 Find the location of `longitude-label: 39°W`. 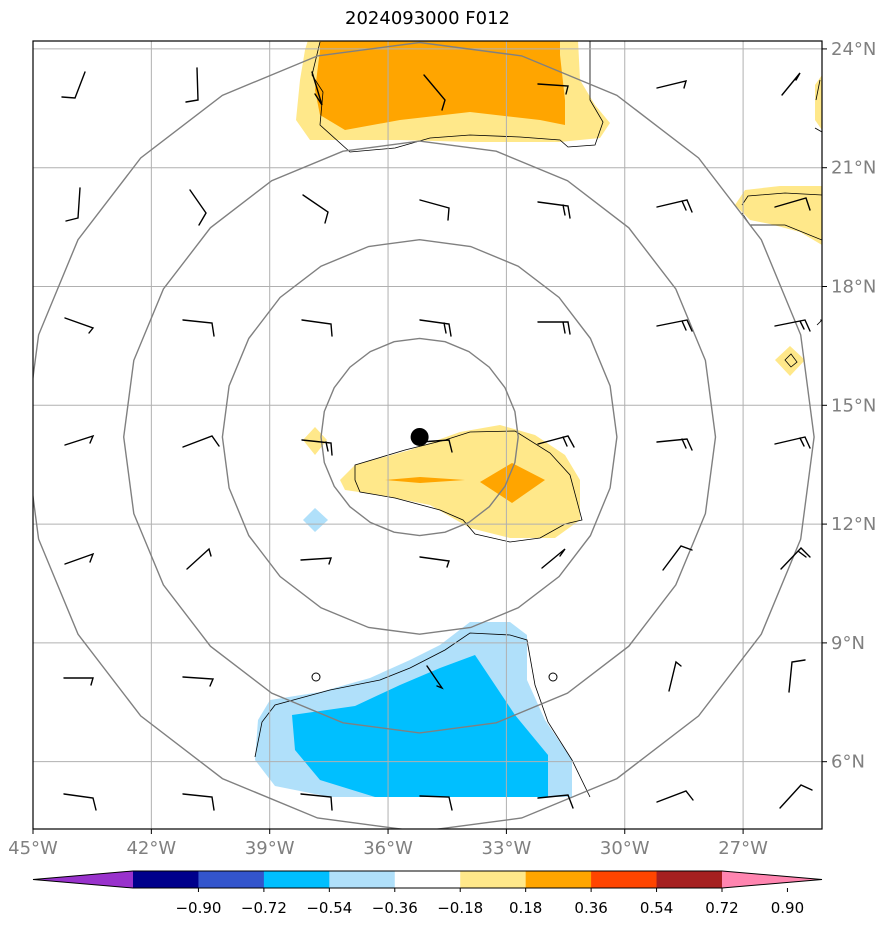

longitude-label: 39°W is located at coordinates (270, 848).